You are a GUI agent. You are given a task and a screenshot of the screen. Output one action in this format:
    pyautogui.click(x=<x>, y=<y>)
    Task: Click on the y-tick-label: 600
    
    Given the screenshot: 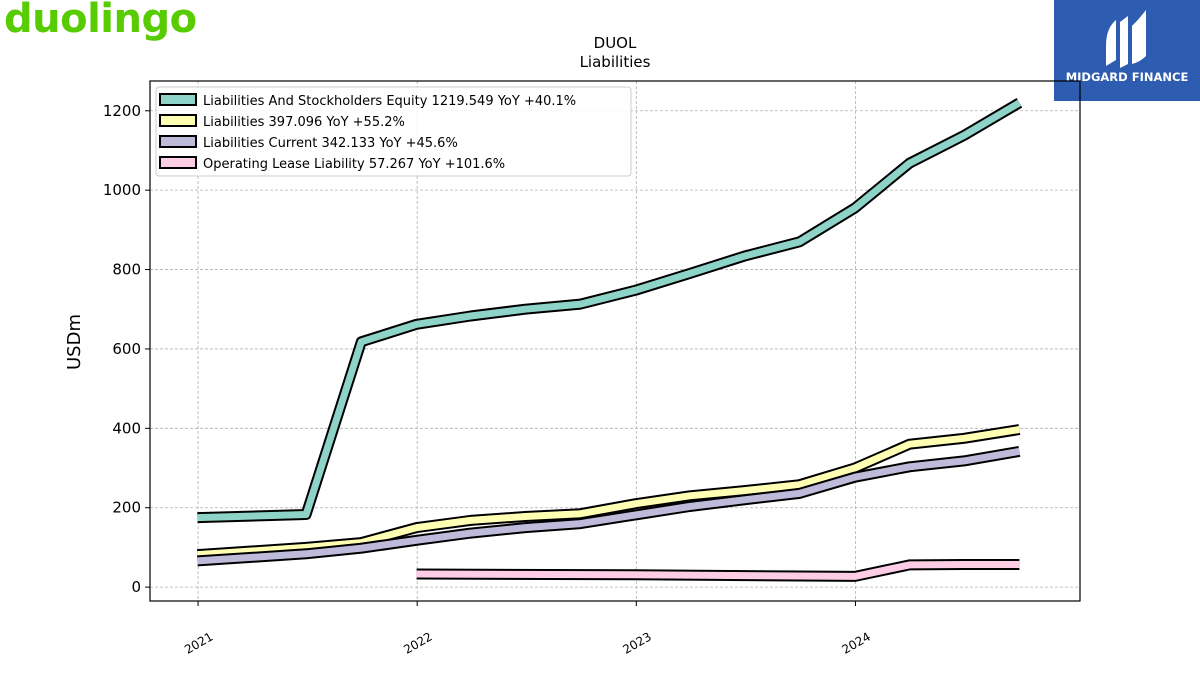 What is the action you would take?
    pyautogui.click(x=126, y=349)
    